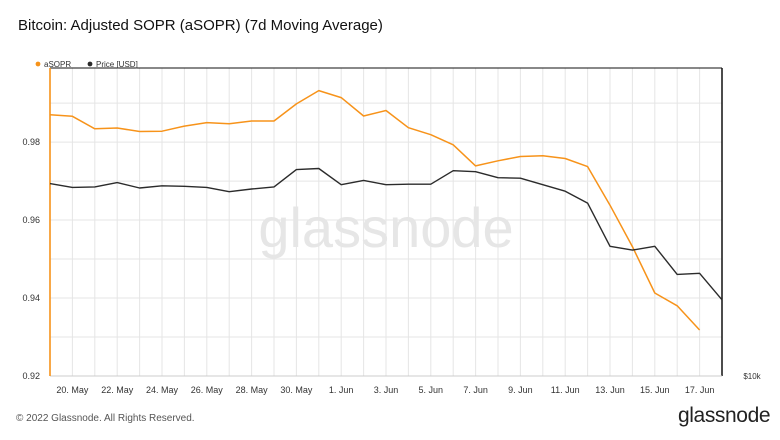 The width and height of the screenshot is (780, 440). I want to click on legend-item-asopr: aSOPR, so click(53, 64).